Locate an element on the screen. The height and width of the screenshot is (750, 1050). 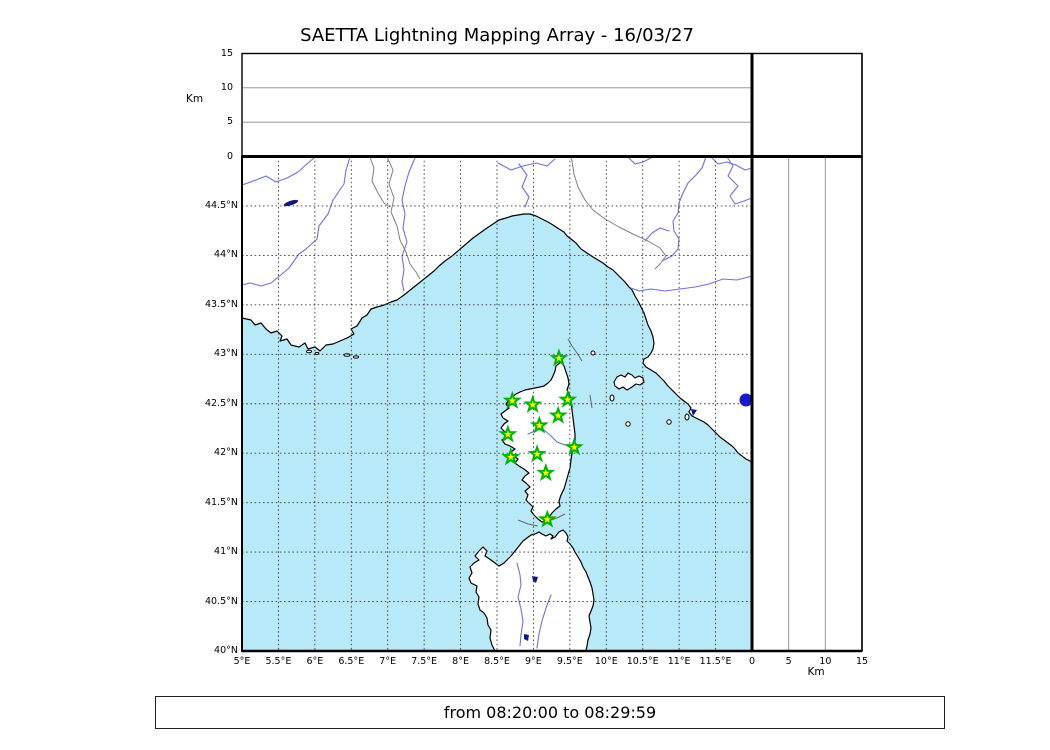
alt-tick-label: 15 is located at coordinates (226, 53).